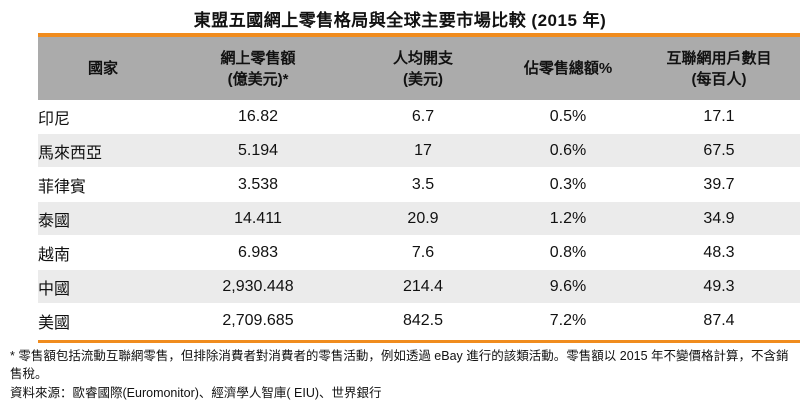 This screenshot has height=408, width=800. What do you see at coordinates (568, 252) in the screenshot?
I see `cell-share: 0.8%` at bounding box center [568, 252].